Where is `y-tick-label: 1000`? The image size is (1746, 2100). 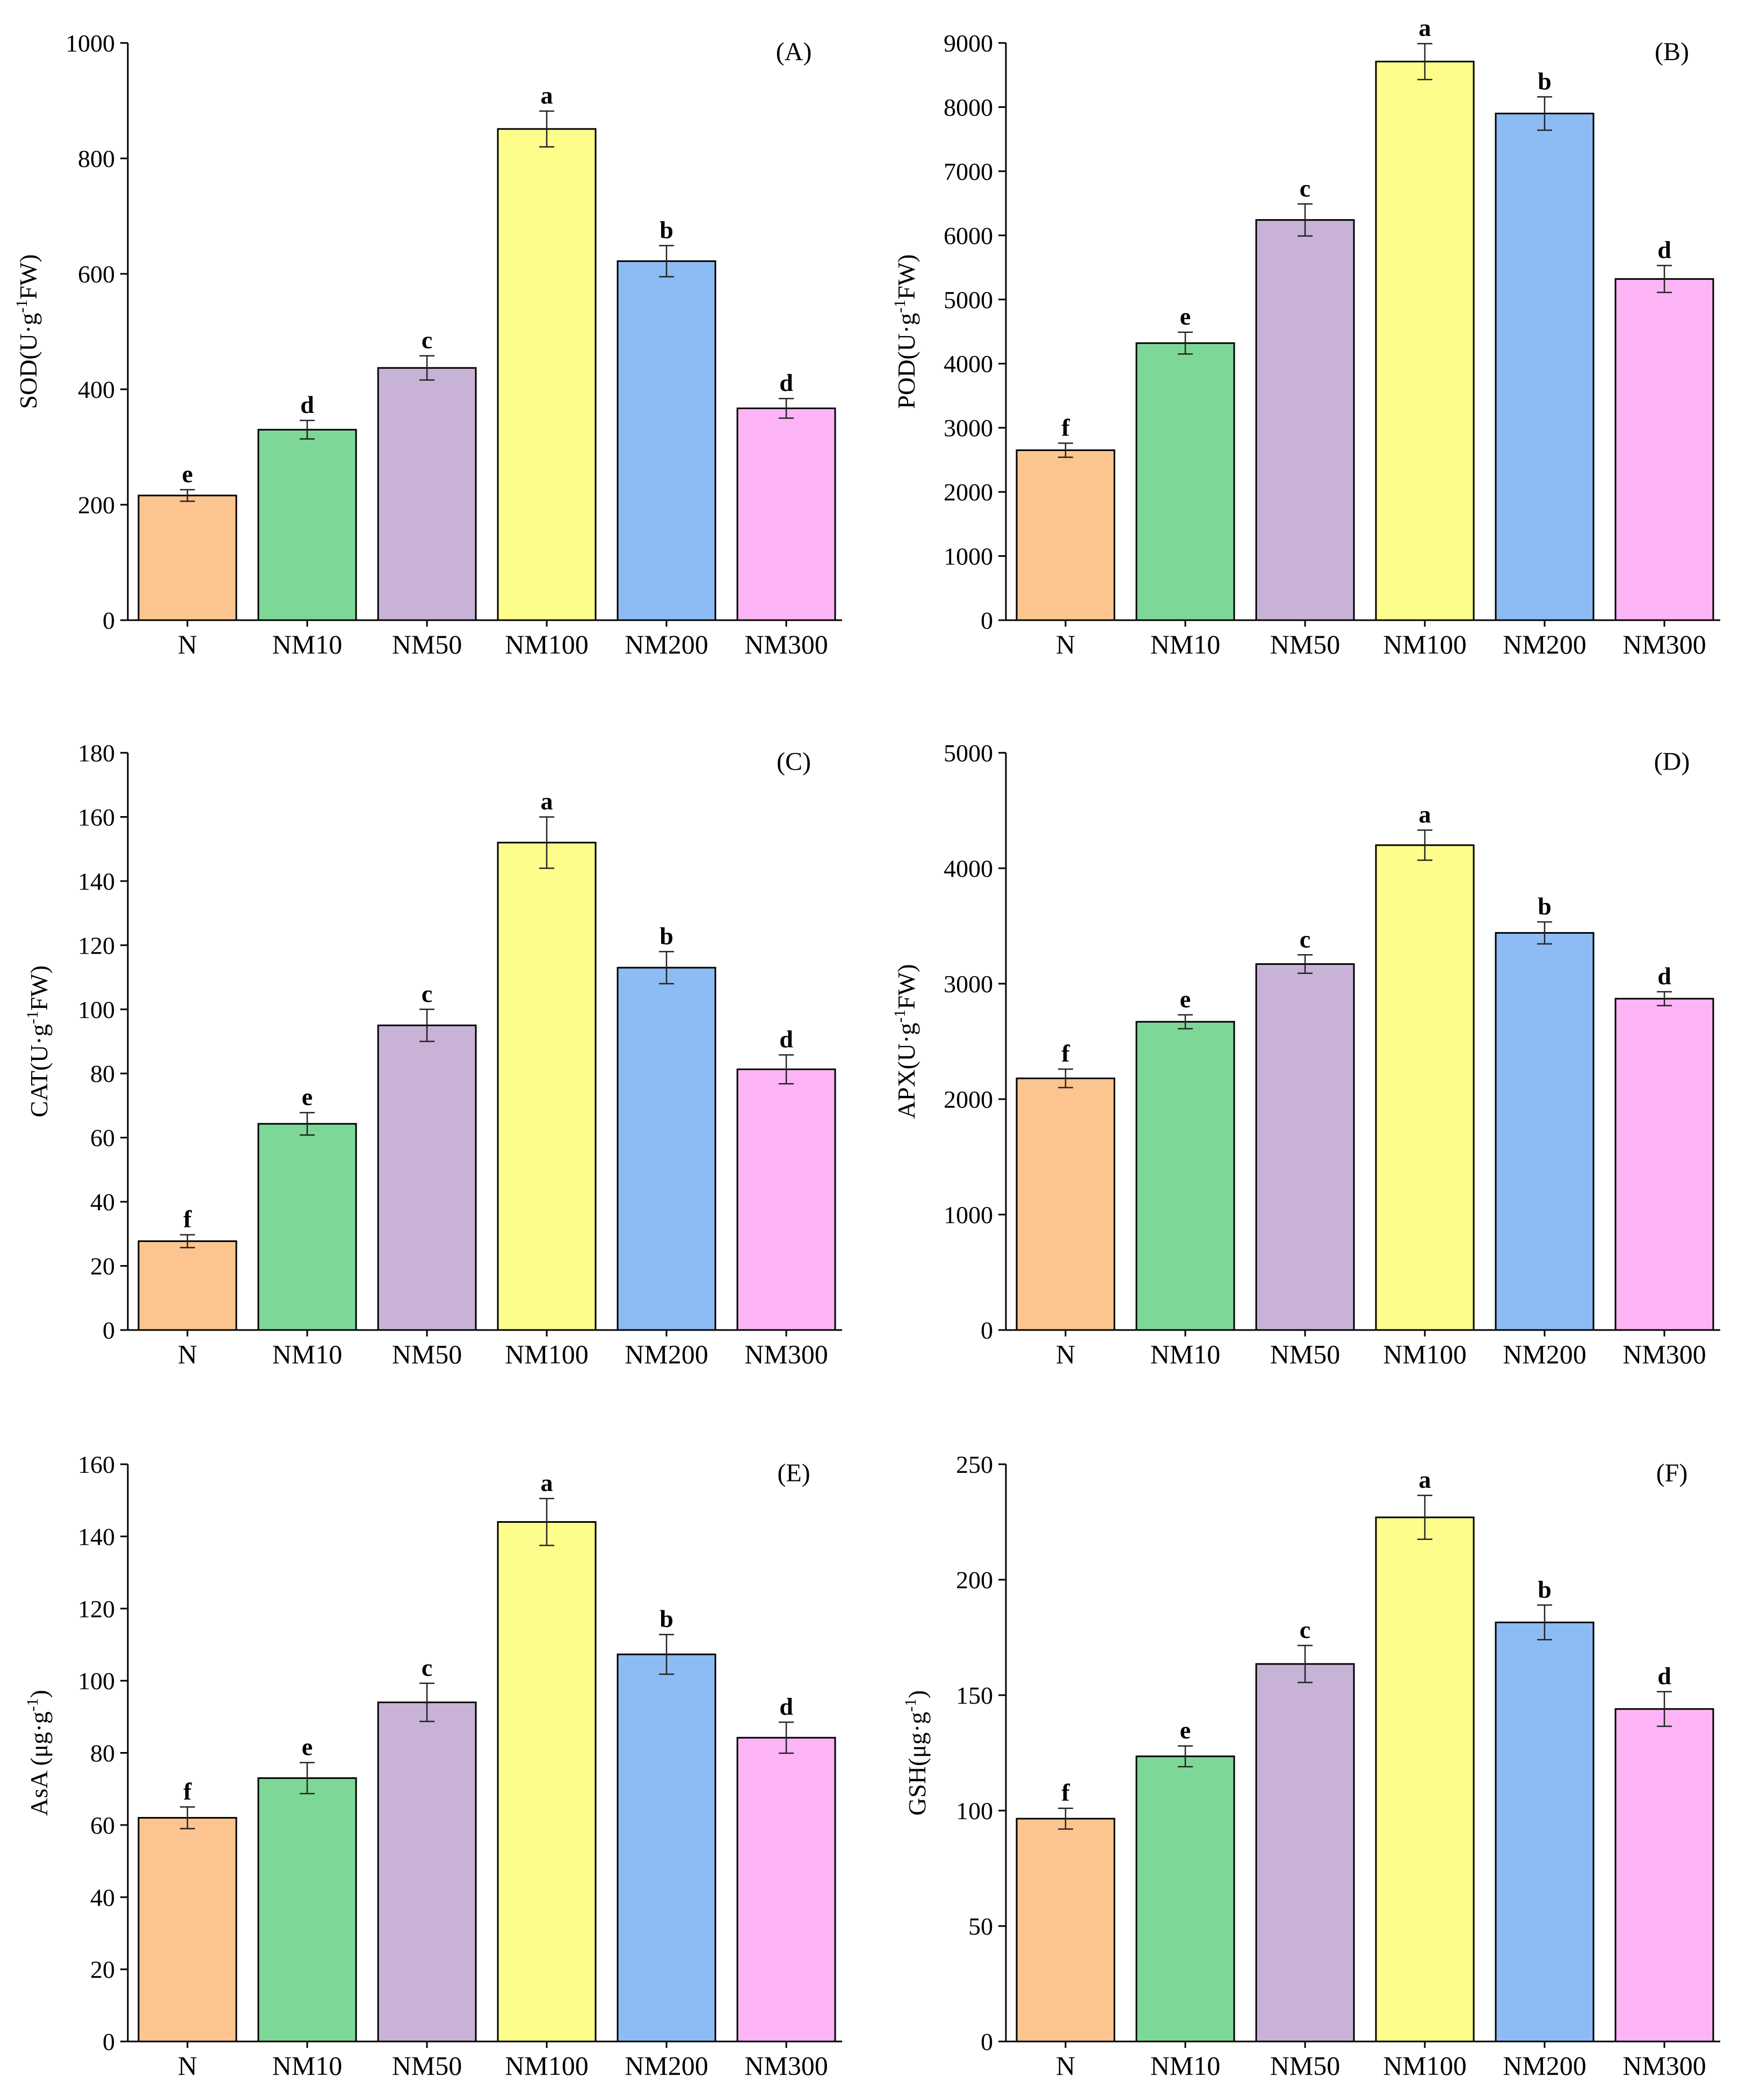
y-tick-label: 1000 is located at coordinates (968, 556).